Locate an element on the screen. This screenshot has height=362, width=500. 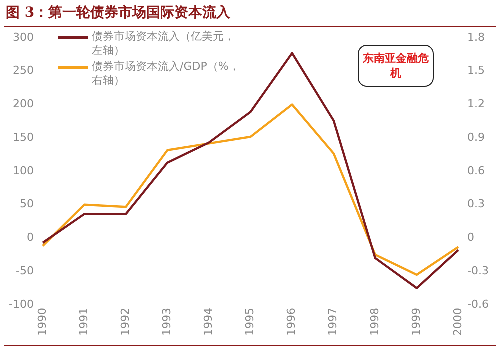
y2-tick-label: 0.9 is located at coordinates (477, 137).